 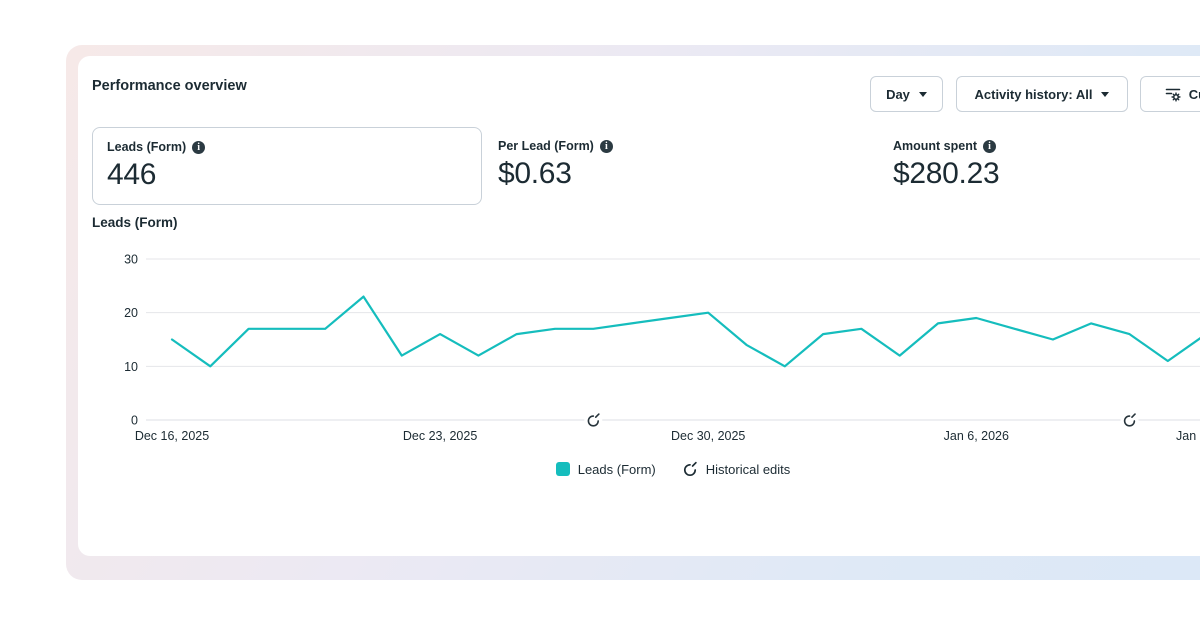 I want to click on metric-value: $0.63, so click(x=535, y=173).